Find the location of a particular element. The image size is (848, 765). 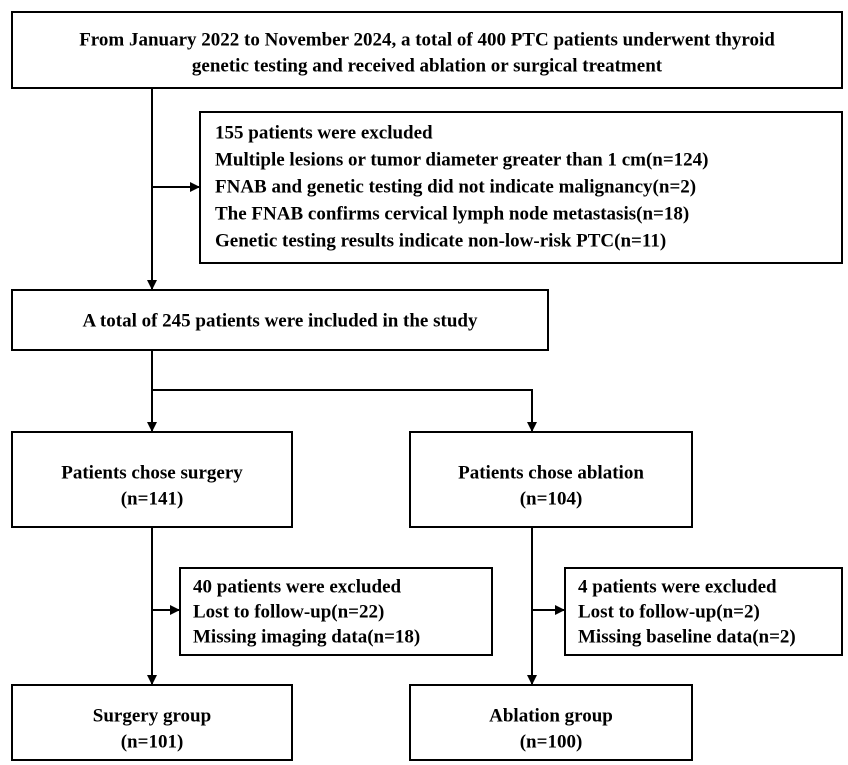

node-text: (n=104) is located at coordinates (551, 498).